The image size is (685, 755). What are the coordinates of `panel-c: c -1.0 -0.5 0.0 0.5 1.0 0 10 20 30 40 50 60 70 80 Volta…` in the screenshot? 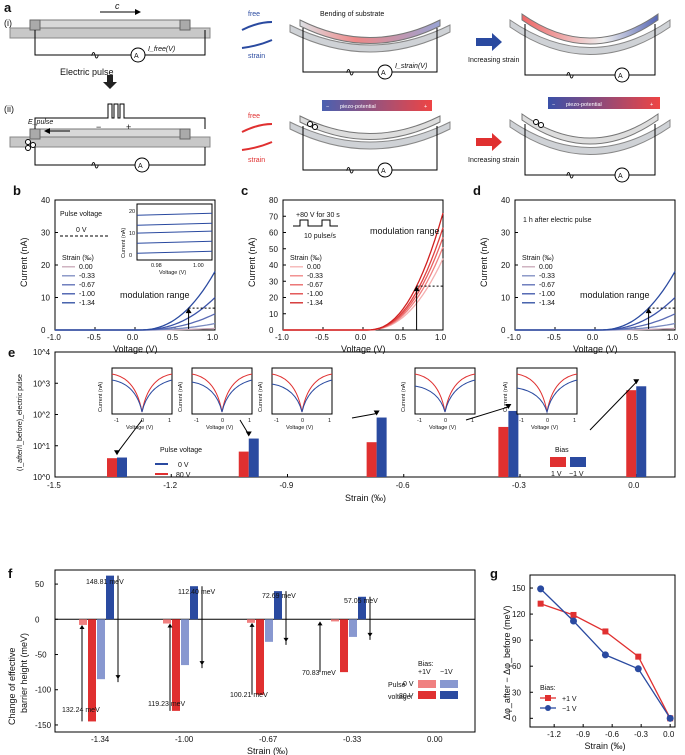 It's located at (344, 268).